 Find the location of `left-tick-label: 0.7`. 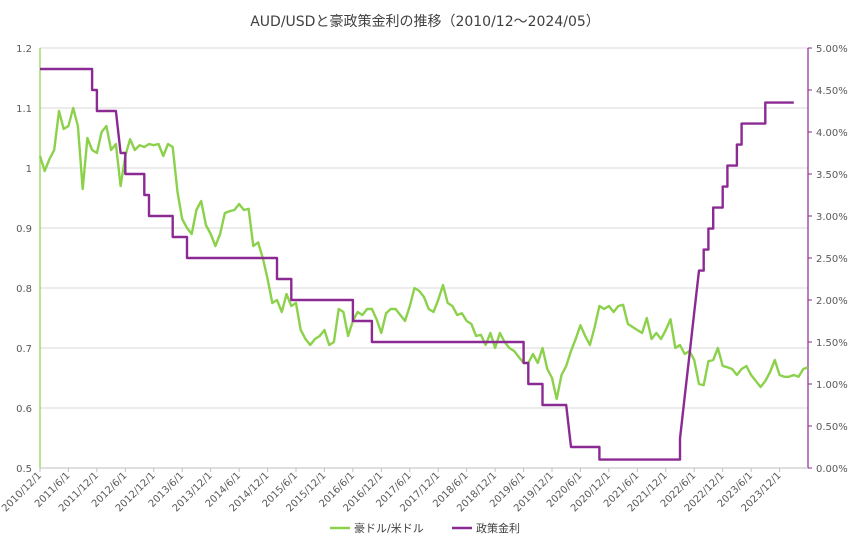

left-tick-label: 0.7 is located at coordinates (24, 349).